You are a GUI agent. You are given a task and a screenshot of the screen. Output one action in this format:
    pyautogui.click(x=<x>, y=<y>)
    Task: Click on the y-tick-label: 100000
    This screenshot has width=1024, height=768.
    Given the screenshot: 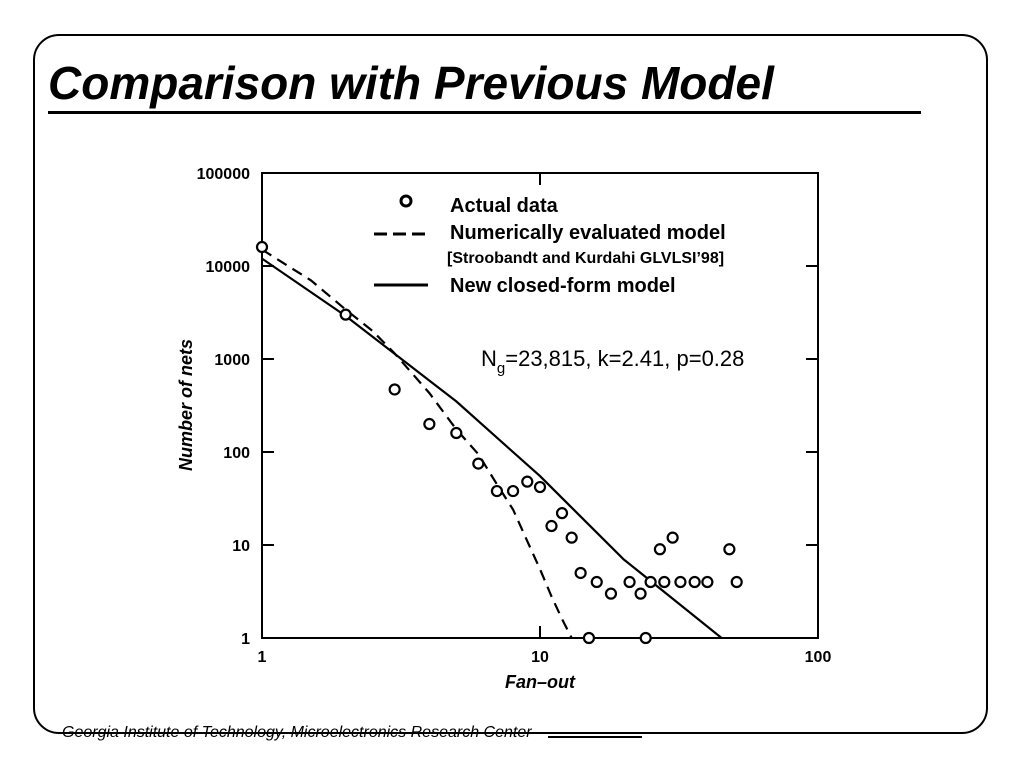 What is the action you would take?
    pyautogui.click(x=223, y=174)
    